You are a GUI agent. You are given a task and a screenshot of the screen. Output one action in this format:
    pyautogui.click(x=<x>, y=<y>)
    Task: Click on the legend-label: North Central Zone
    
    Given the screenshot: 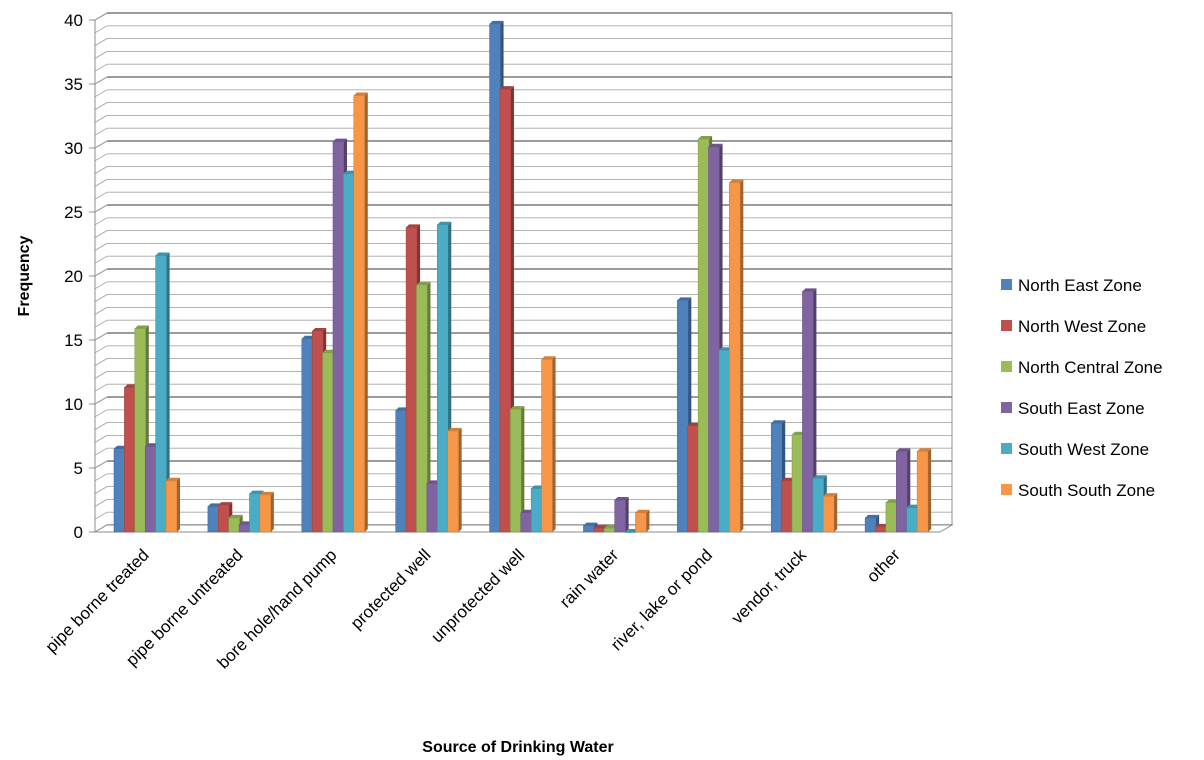 What is the action you would take?
    pyautogui.click(x=1090, y=367)
    